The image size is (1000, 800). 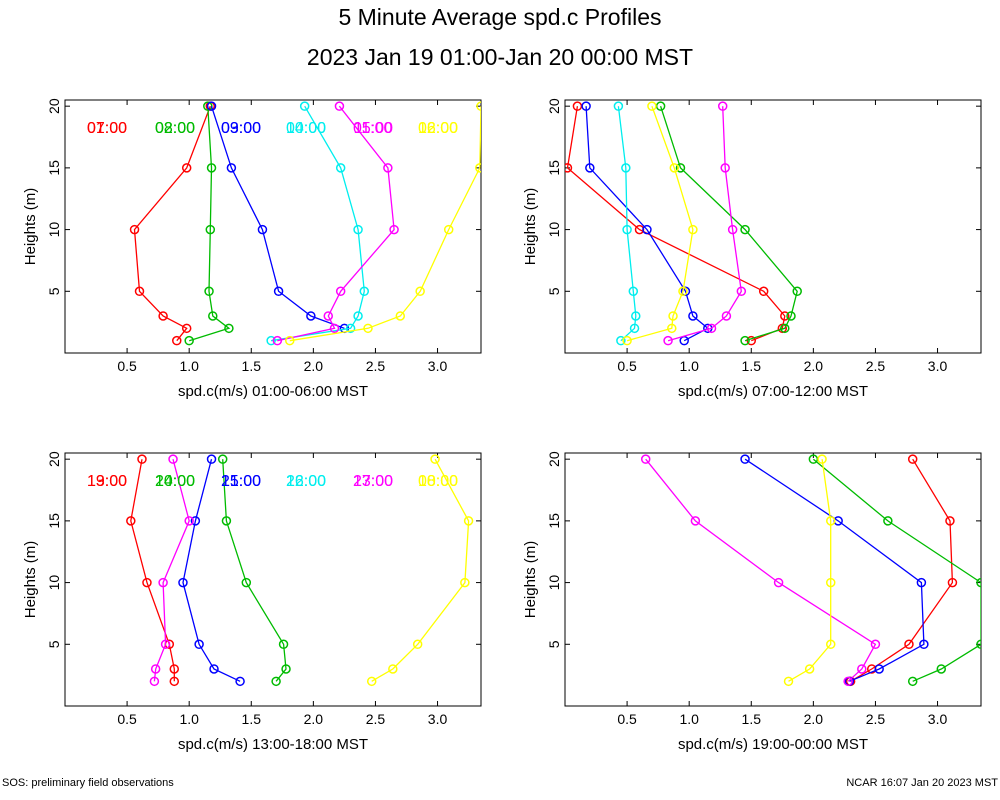 What do you see at coordinates (773, 744) in the screenshot?
I see `x-axis-label: spd.c(m/s) 19:00-00:00 MST` at bounding box center [773, 744].